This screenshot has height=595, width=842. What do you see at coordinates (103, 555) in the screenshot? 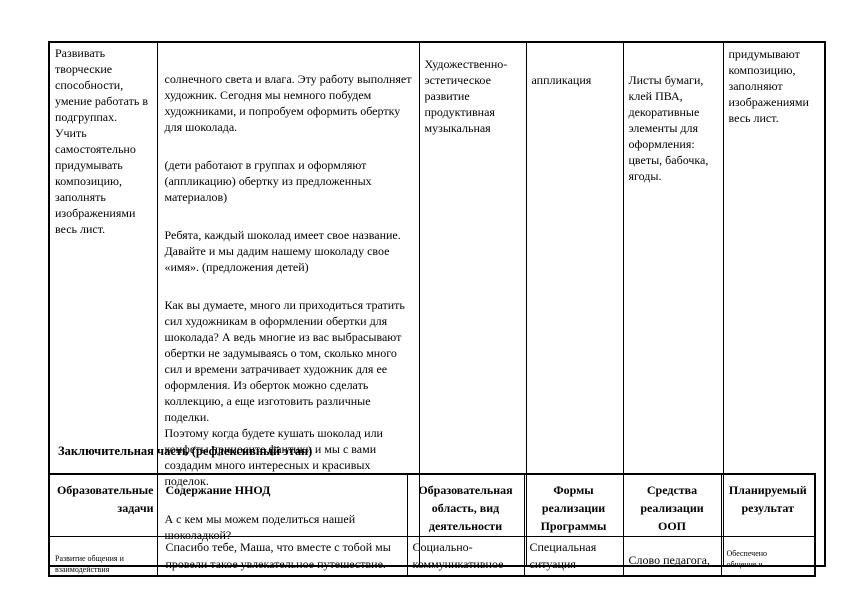
I see `cell-educational-objectives: Развитие общения и взаимодействия` at bounding box center [103, 555].